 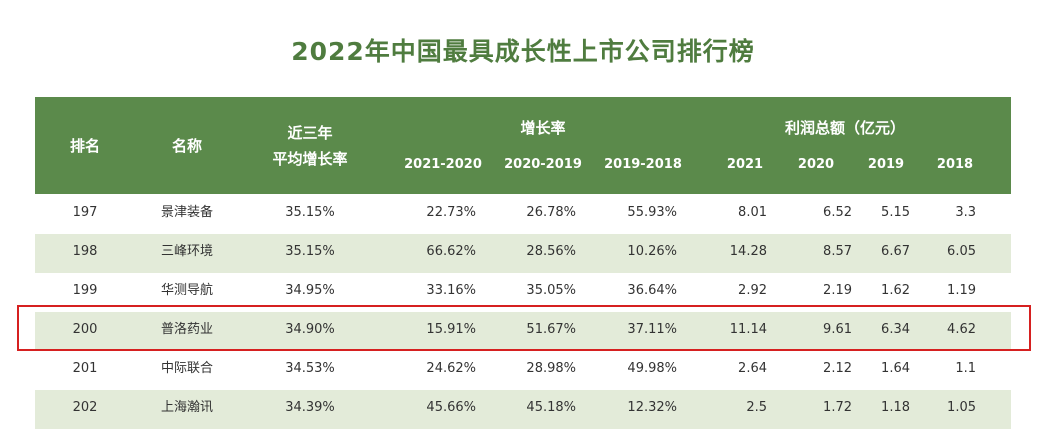 What do you see at coordinates (961, 251) in the screenshot?
I see `cell-profit: 6.05` at bounding box center [961, 251].